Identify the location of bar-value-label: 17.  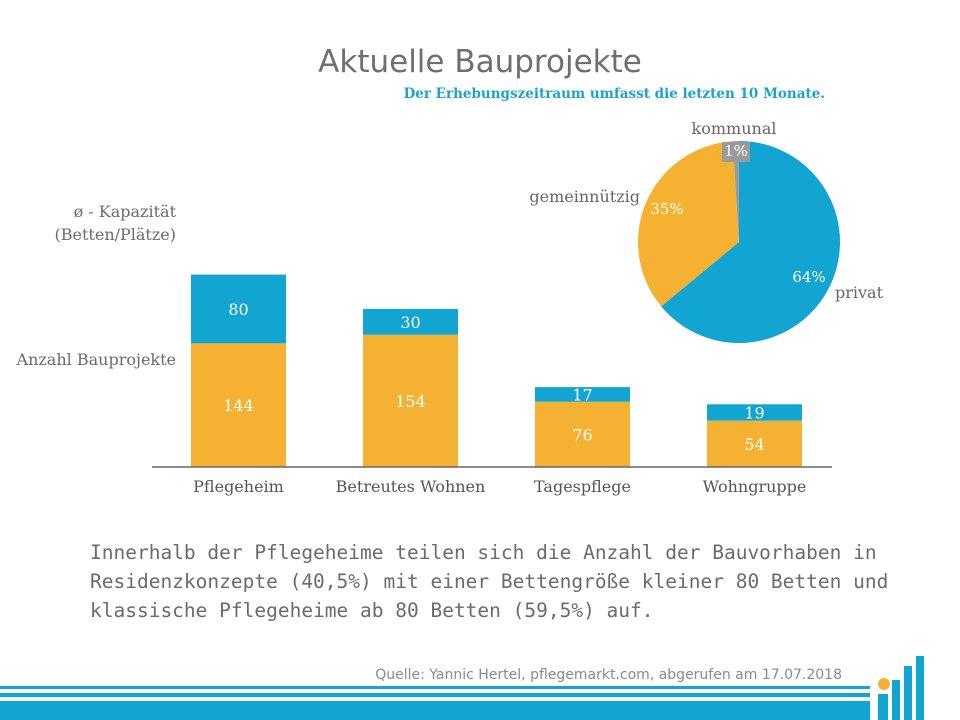
(582, 394).